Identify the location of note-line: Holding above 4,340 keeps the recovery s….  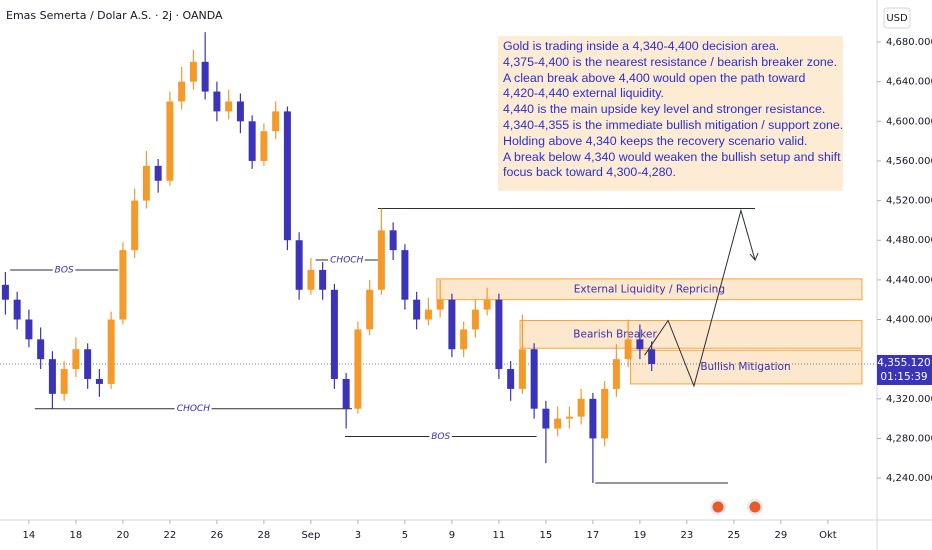
(655, 140).